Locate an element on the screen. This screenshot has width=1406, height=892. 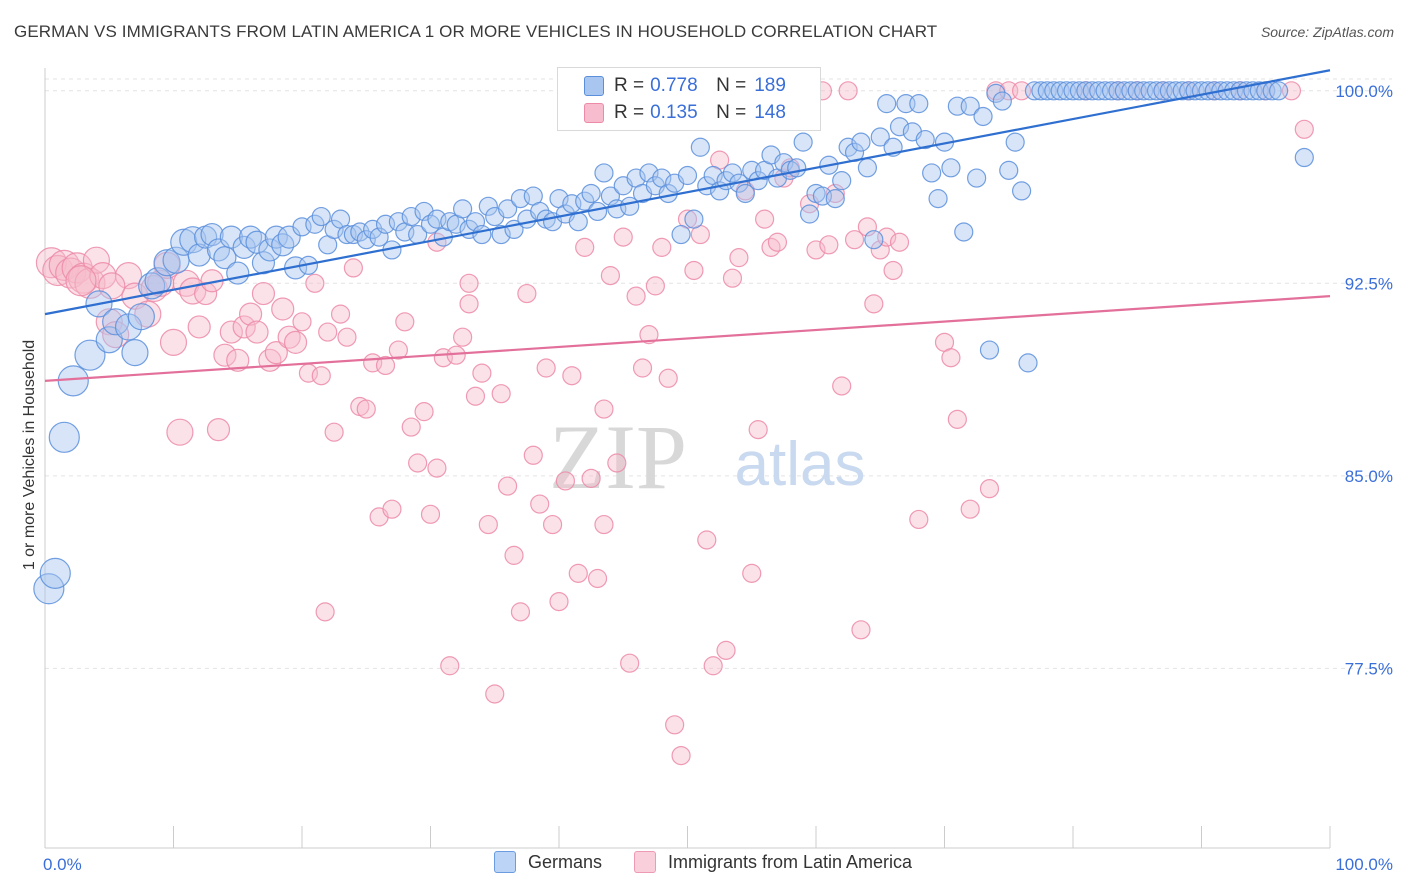
correlation-legend: R = 0.778 N = 189 R = 0.135 N = 148 is located at coordinates (689, 99).